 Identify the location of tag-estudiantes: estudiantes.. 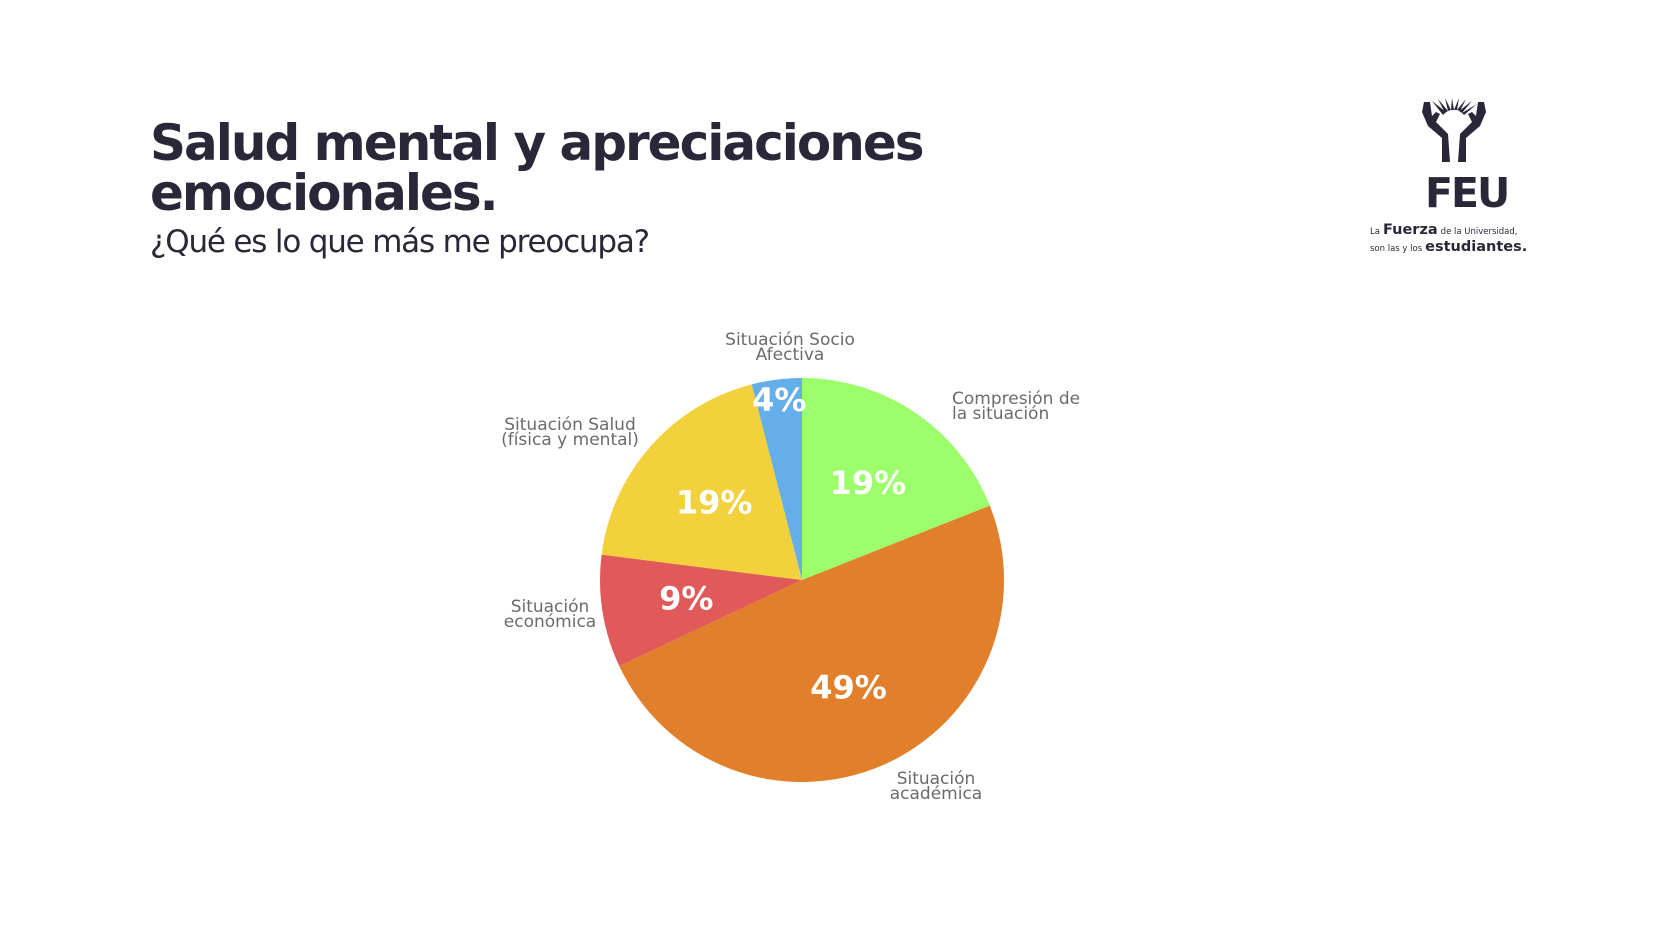
(1476, 247).